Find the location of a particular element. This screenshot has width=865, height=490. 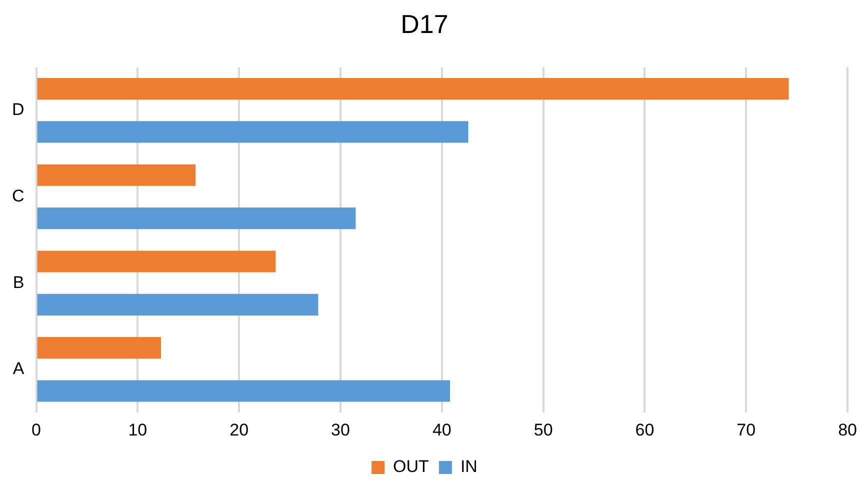

x-tick-label: 50 is located at coordinates (543, 430).